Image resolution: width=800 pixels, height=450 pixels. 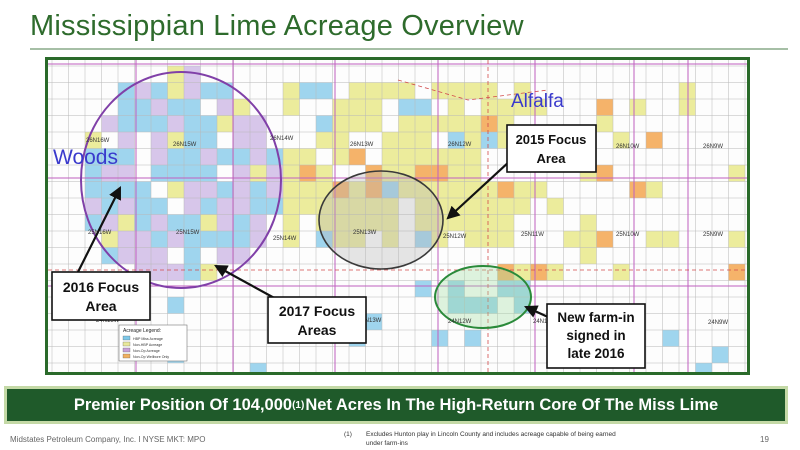 I want to click on callout-farm-in-line2: signed in, so click(x=595, y=335).